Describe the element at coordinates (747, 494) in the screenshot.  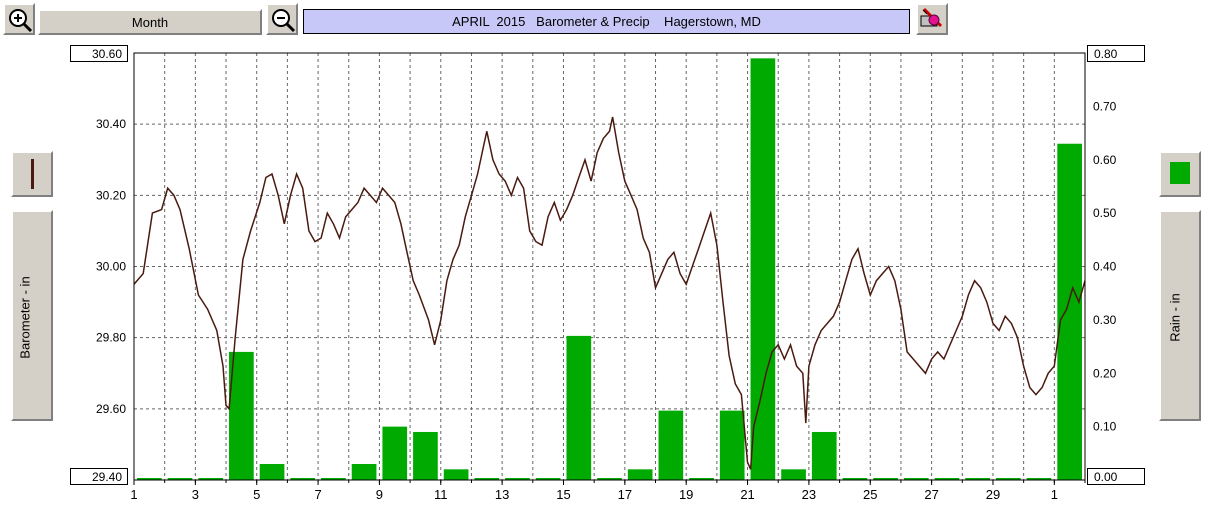
I see `x-axis-tick-label: 21` at that location.